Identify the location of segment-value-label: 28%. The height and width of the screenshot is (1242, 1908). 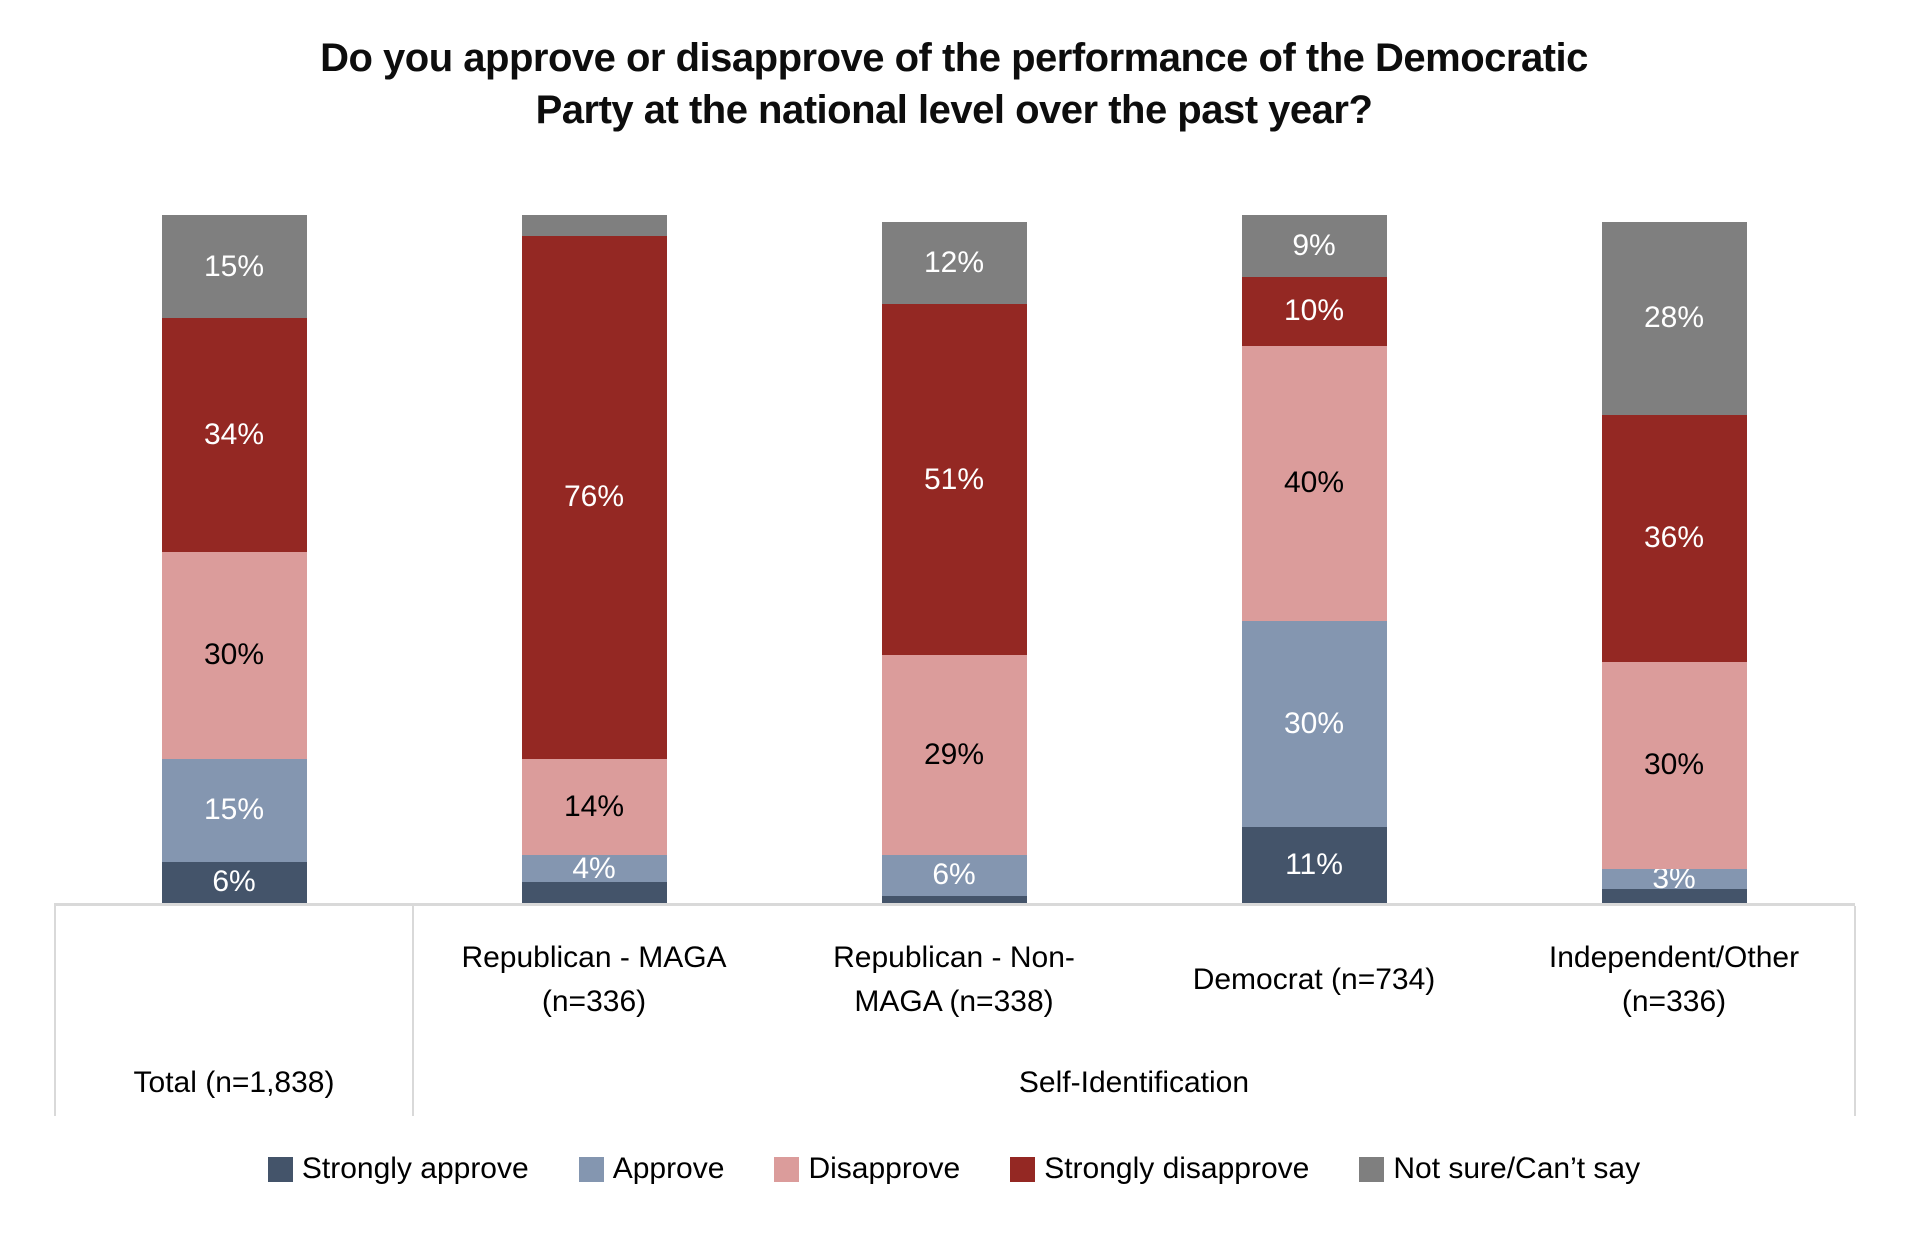
(1674, 318).